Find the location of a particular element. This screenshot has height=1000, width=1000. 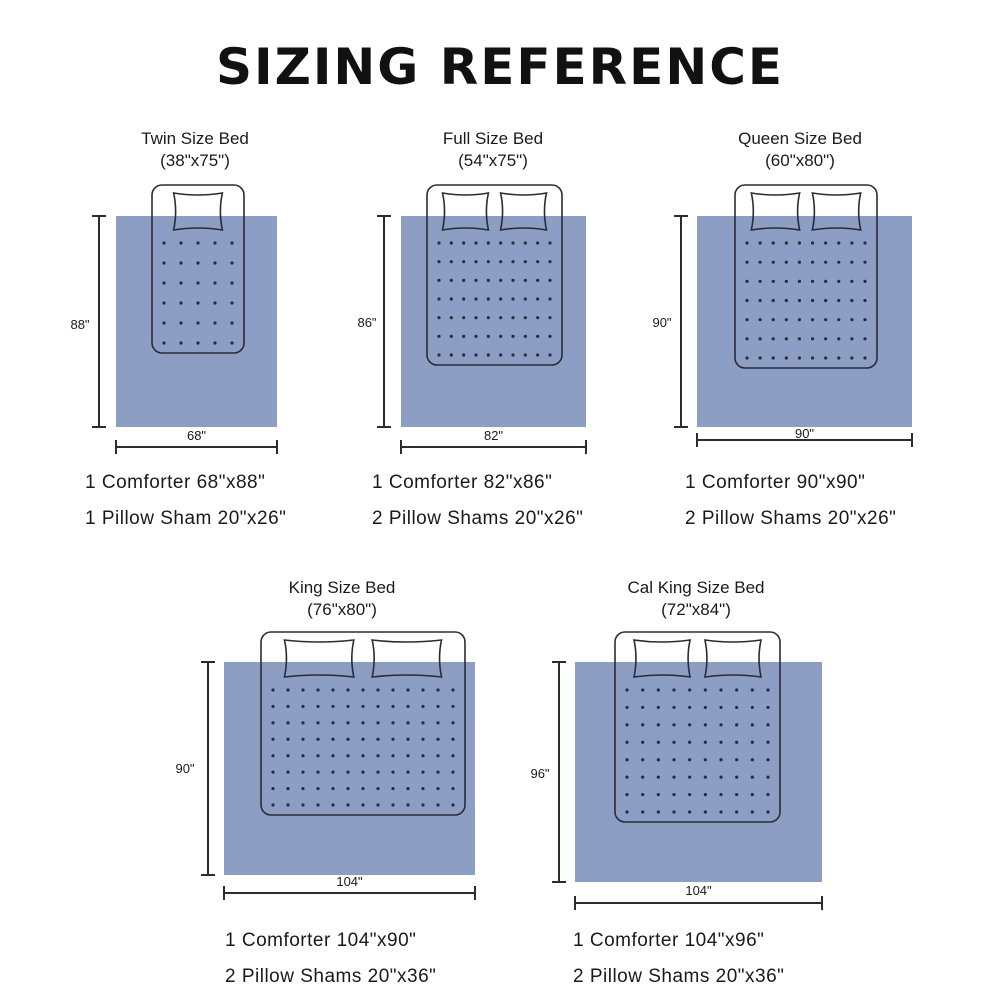

page-title: SIZING REFERENCE is located at coordinates (500, 67).